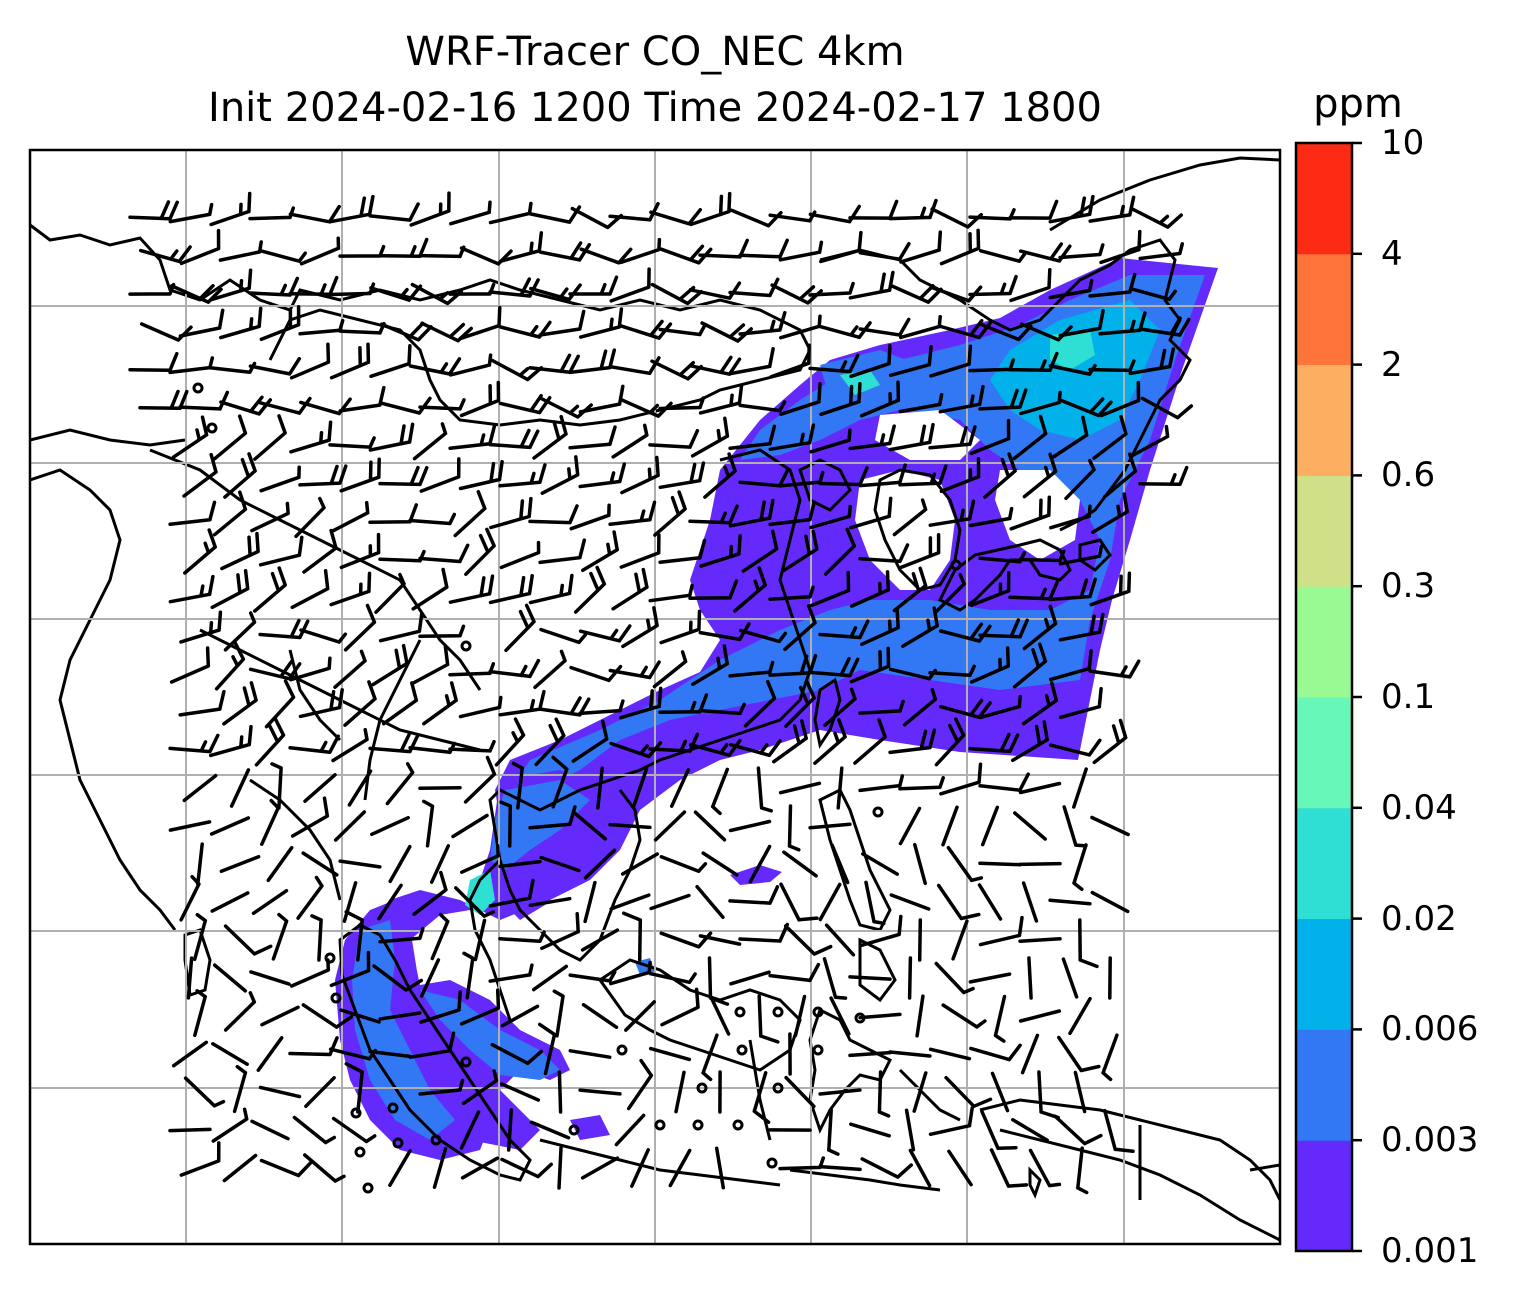 This screenshot has width=1528, height=1306. Describe the element at coordinates (1408, 475) in the screenshot. I see `colorbar-tick-label: 0.6` at that location.